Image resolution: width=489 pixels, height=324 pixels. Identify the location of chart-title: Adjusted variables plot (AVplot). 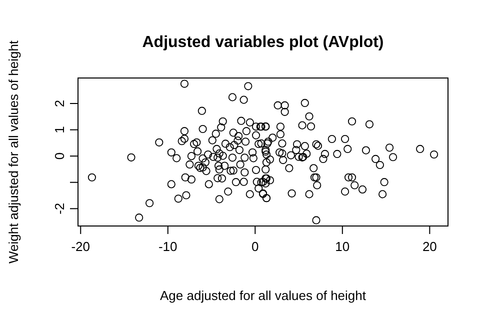
(263, 42).